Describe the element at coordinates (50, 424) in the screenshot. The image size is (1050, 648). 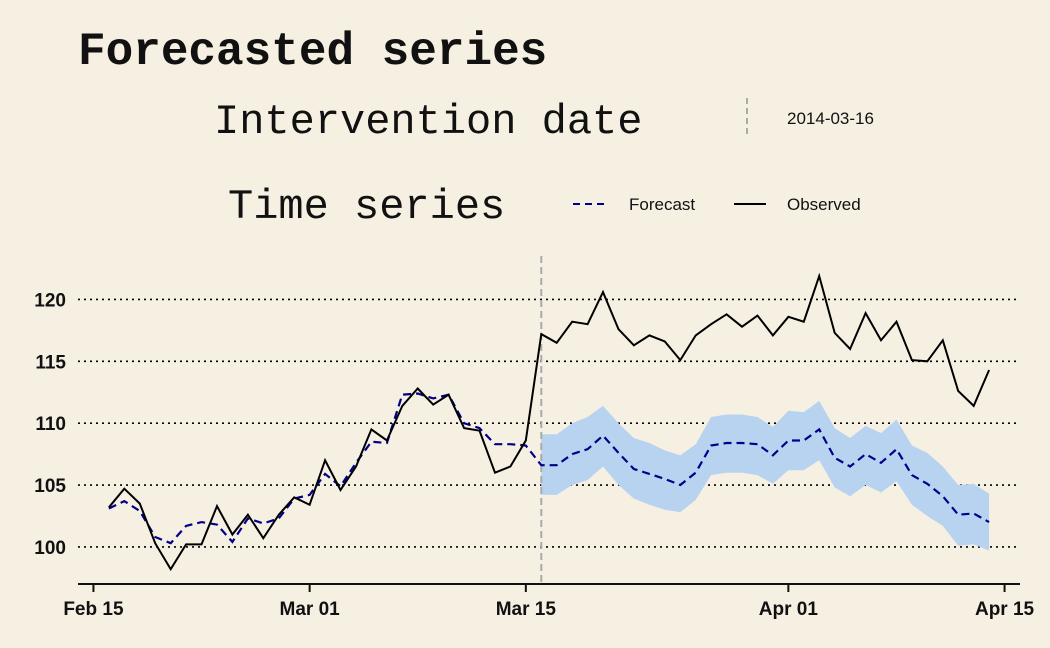
I see `y-tick-label-110: 110` at that location.